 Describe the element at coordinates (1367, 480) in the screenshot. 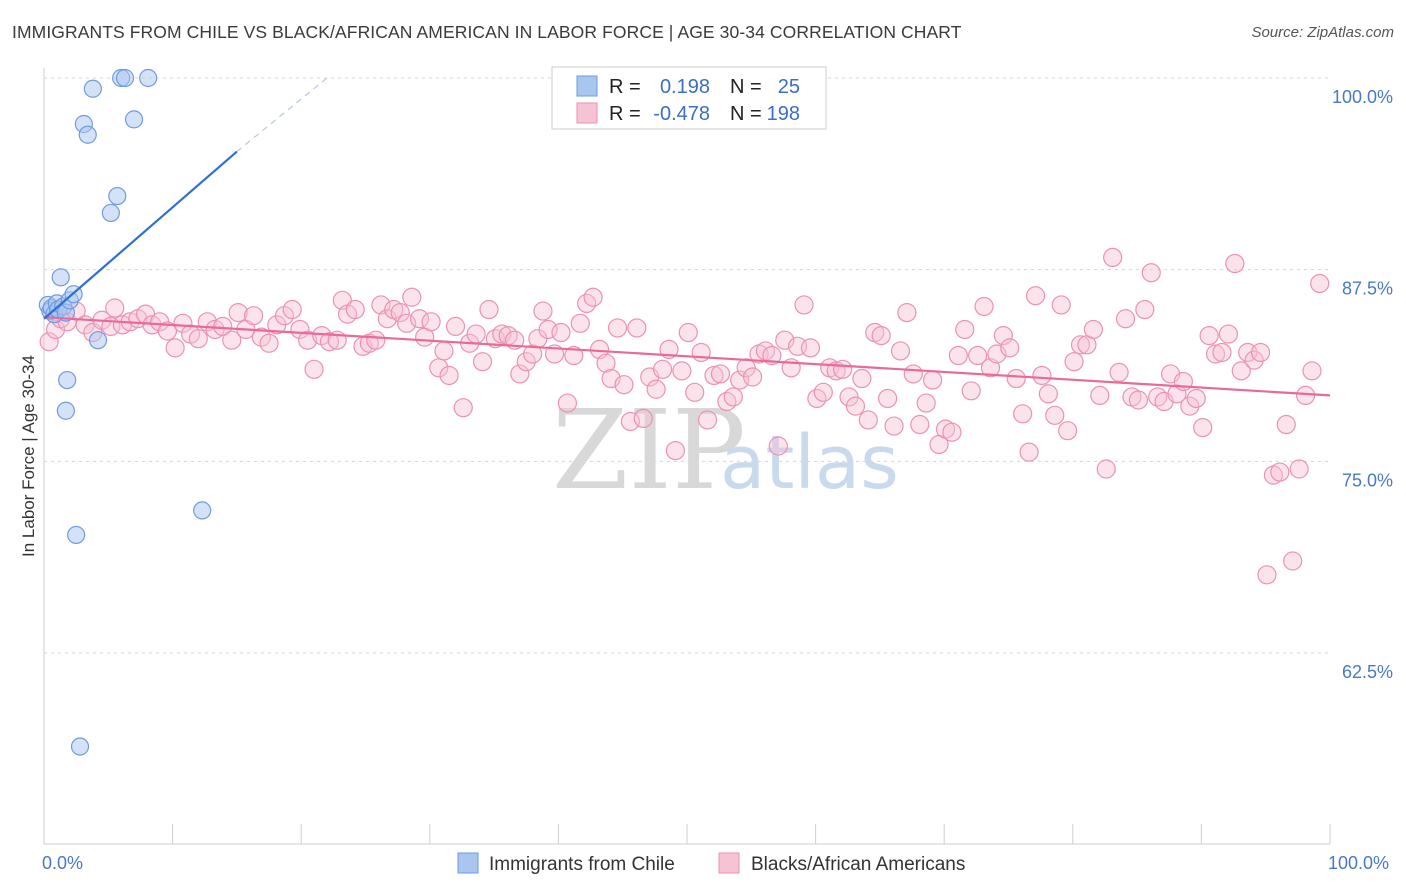

I see `y-tick-label-2: 75.0%` at that location.